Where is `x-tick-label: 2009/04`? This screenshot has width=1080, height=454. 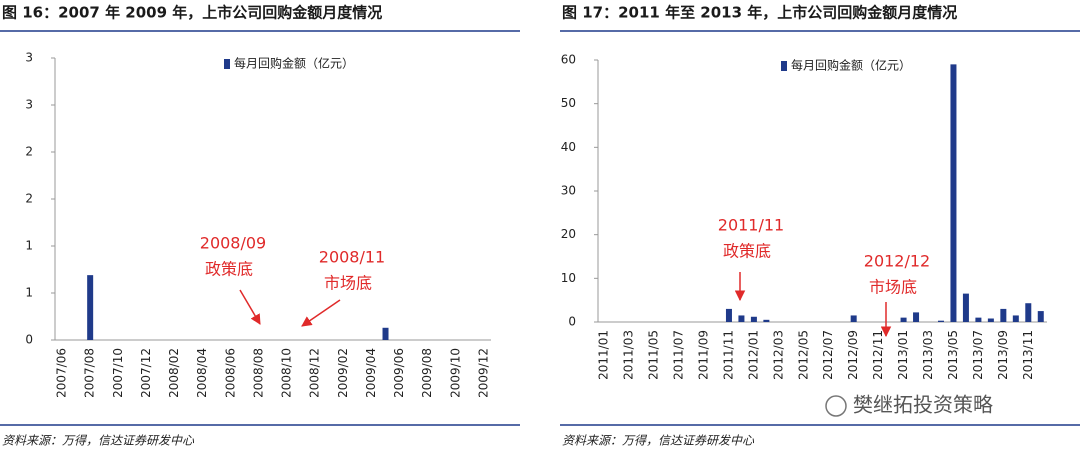
x-tick-label: 2009/04 is located at coordinates (371, 373).